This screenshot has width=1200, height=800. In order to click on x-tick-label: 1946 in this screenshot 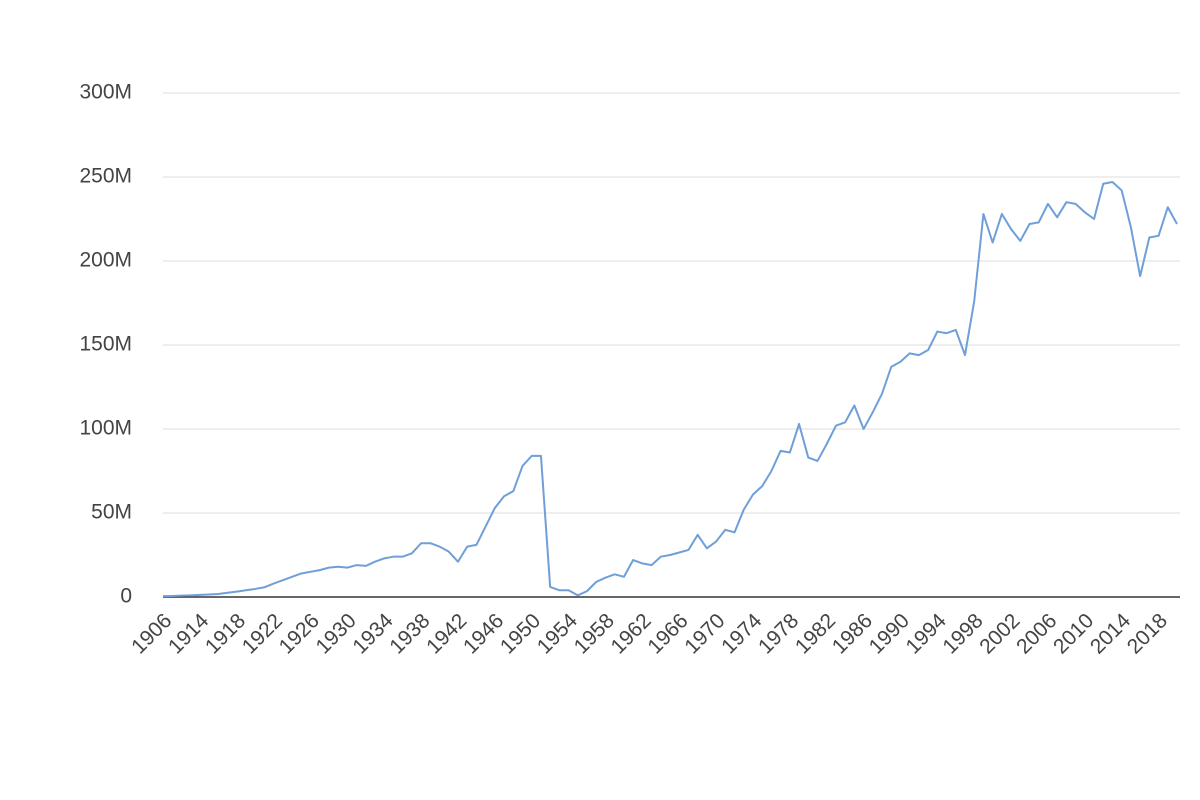, I will do `click(483, 633)`.